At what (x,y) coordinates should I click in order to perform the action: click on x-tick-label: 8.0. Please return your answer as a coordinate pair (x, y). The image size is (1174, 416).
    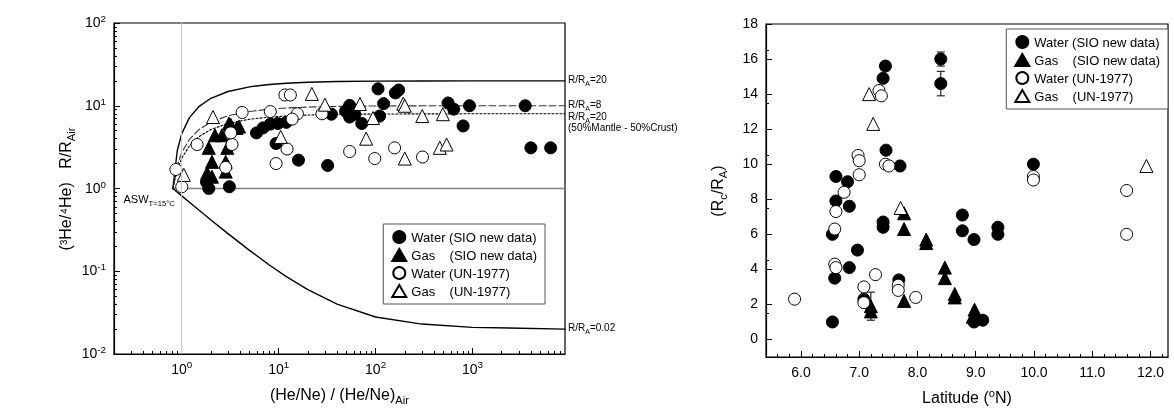
    Looking at the image, I should click on (917, 372).